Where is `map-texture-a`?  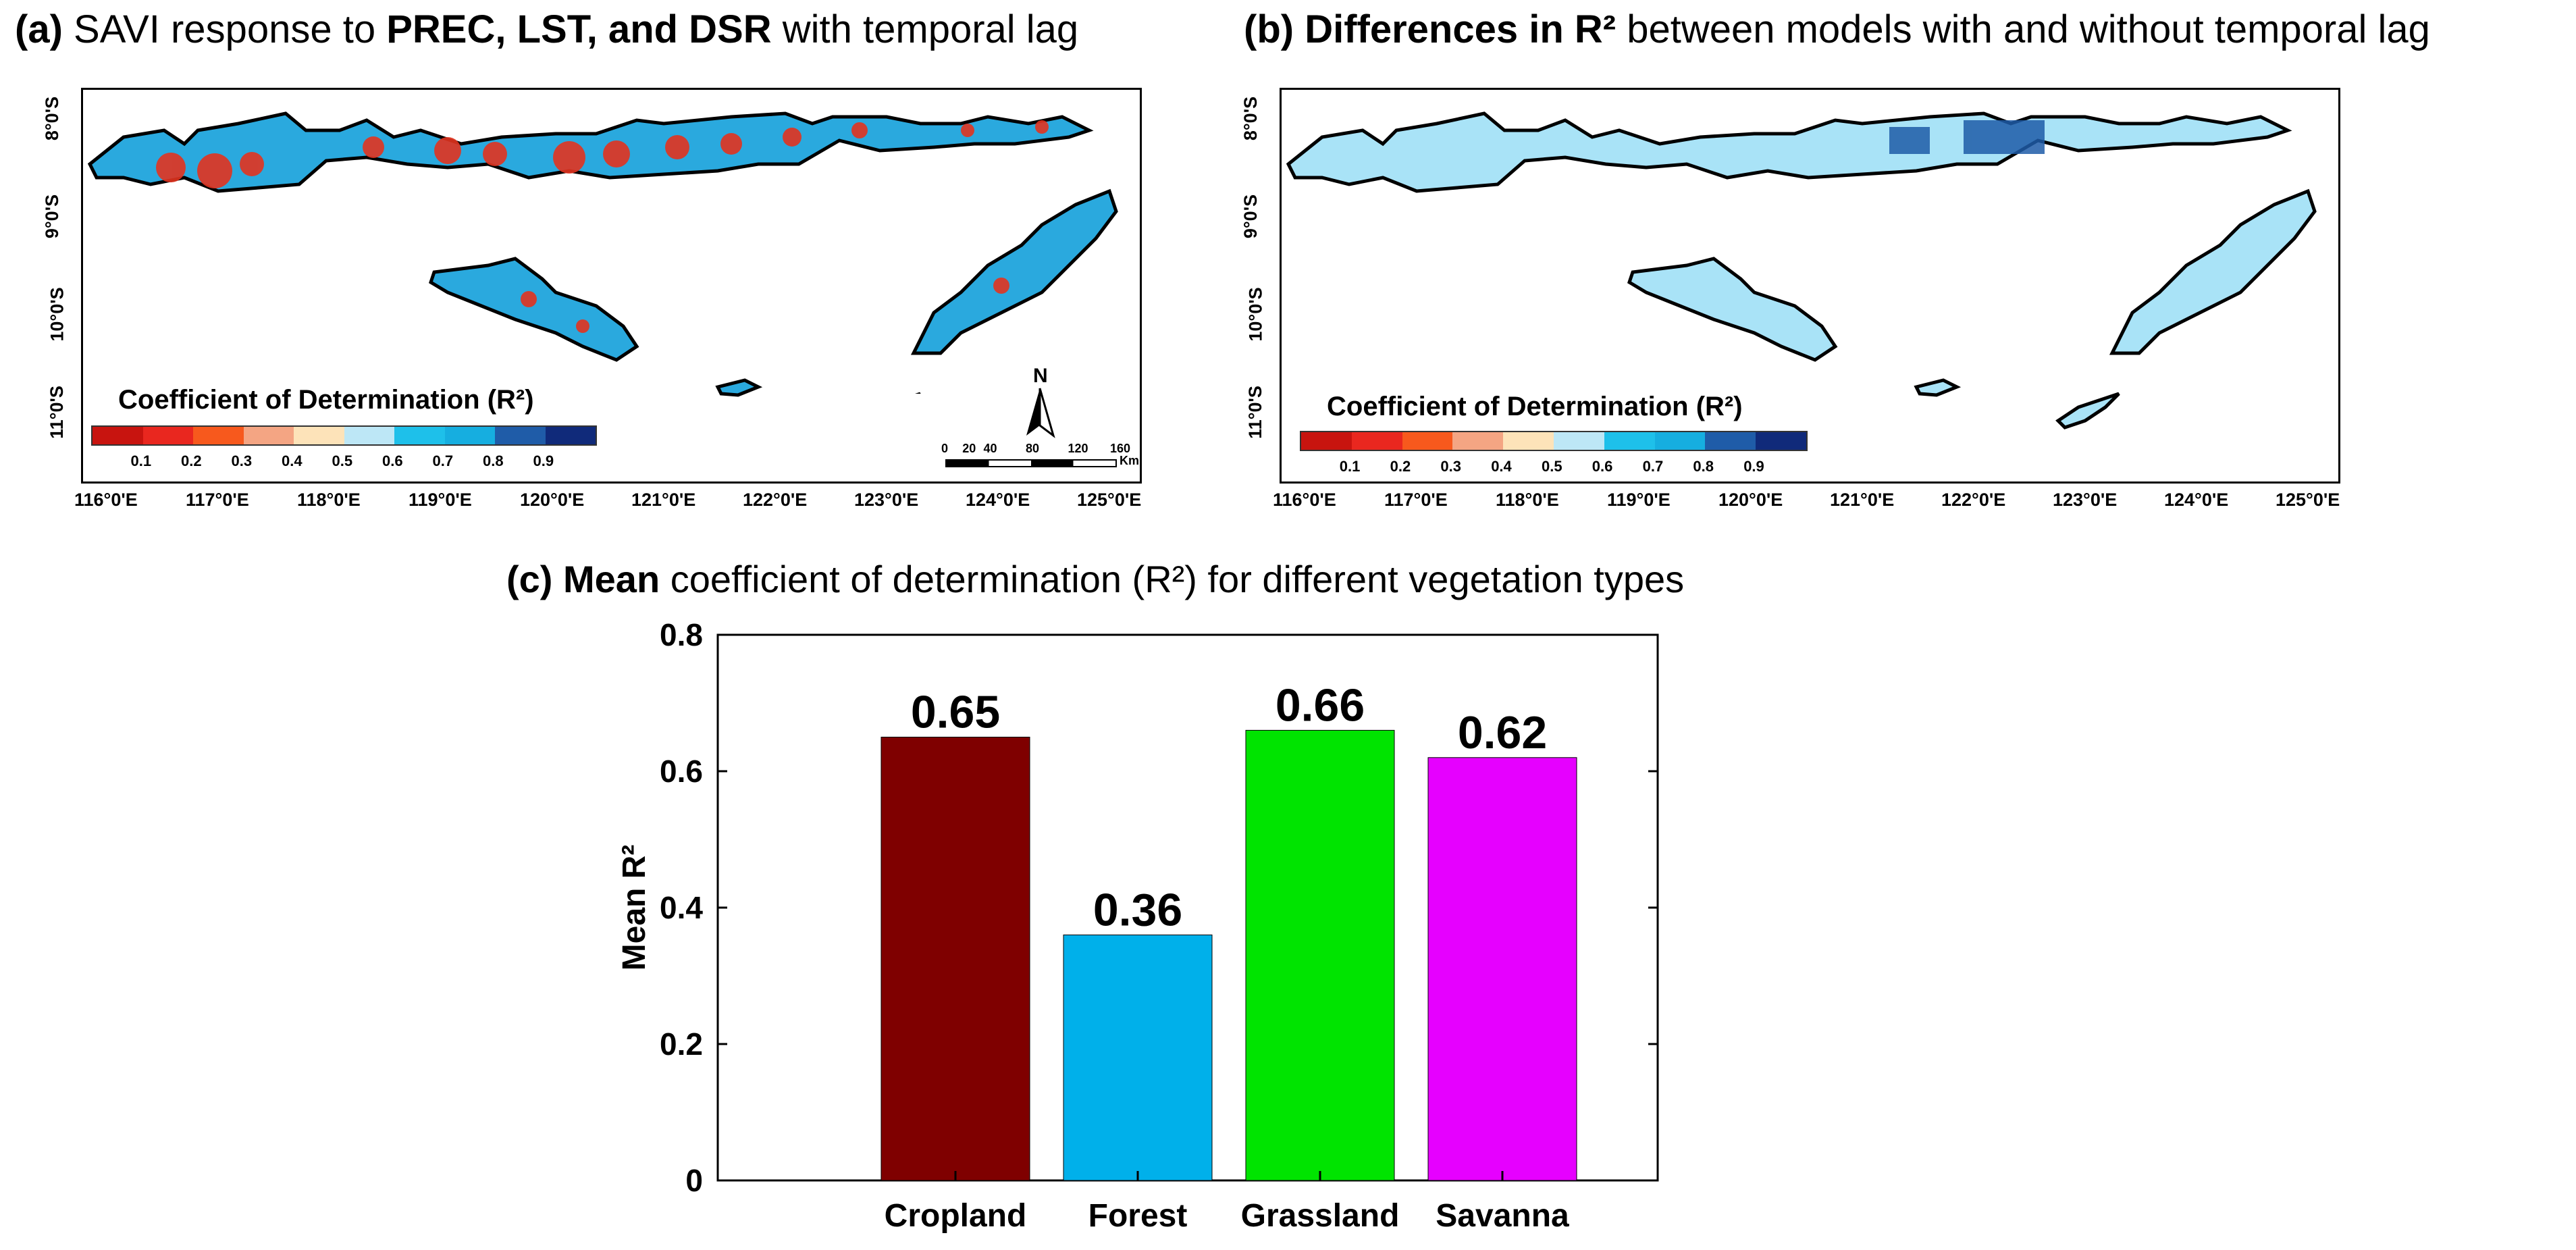 map-texture-a is located at coordinates (602, 226).